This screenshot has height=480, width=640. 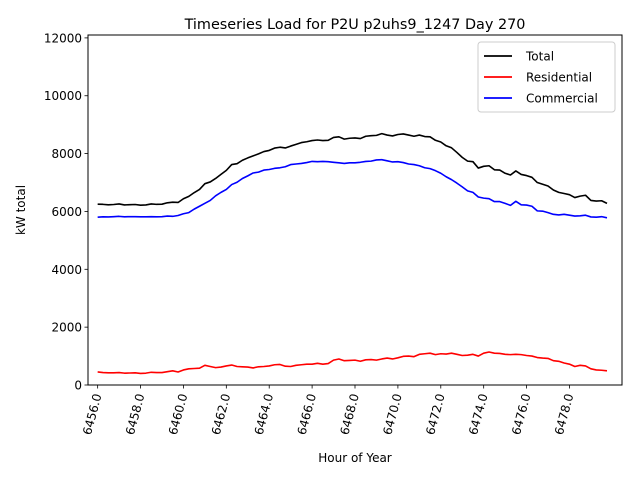 What do you see at coordinates (66, 154) in the screenshot?
I see `y-tick-label: 8000` at bounding box center [66, 154].